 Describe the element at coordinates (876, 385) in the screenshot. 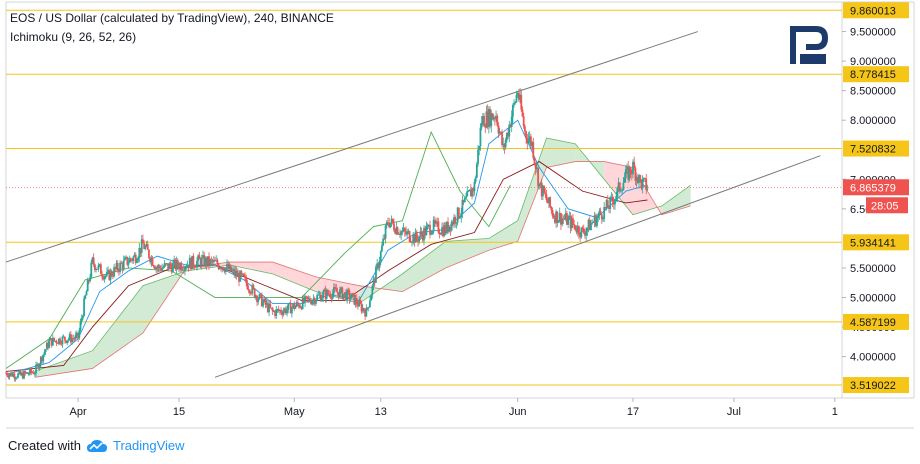

I see `level-label-box` at that location.